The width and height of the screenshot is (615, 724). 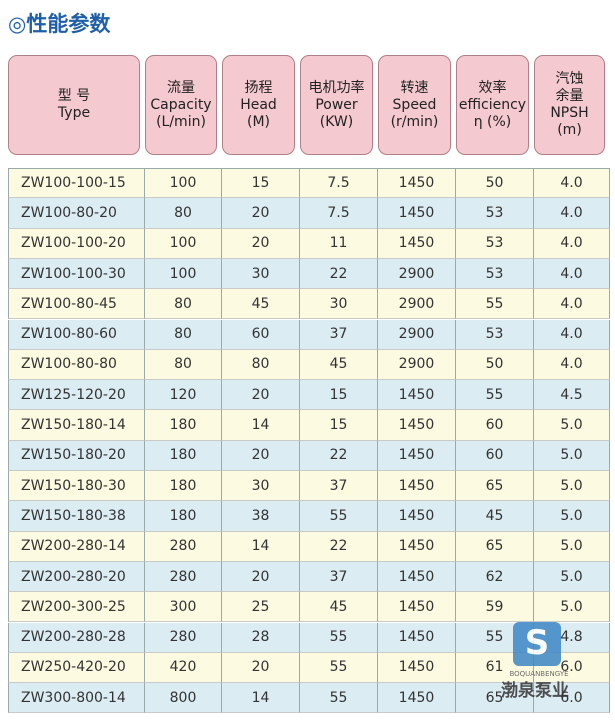 I want to click on value-cell: 28, so click(x=261, y=637).